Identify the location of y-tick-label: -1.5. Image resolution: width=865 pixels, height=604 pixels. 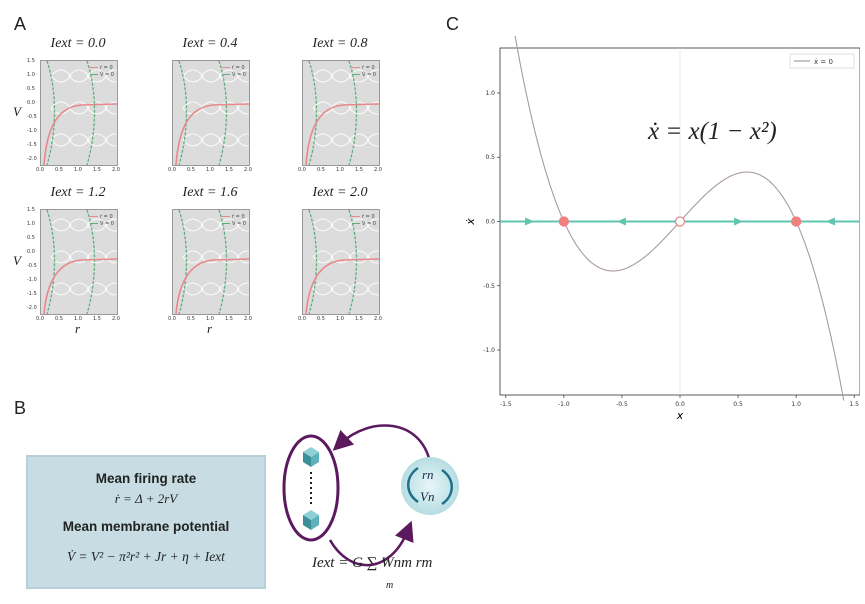
(32, 294).